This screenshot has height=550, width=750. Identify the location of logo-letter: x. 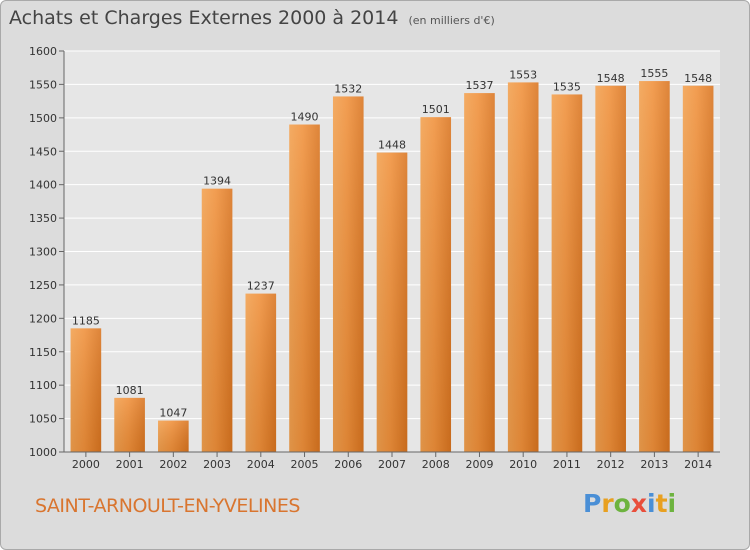
(638, 503).